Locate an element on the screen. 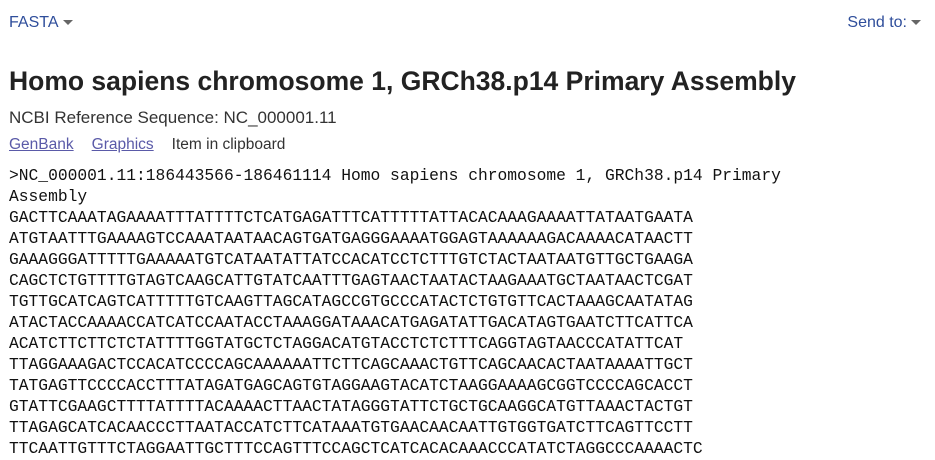  send-to-label: Send to: is located at coordinates (877, 22).